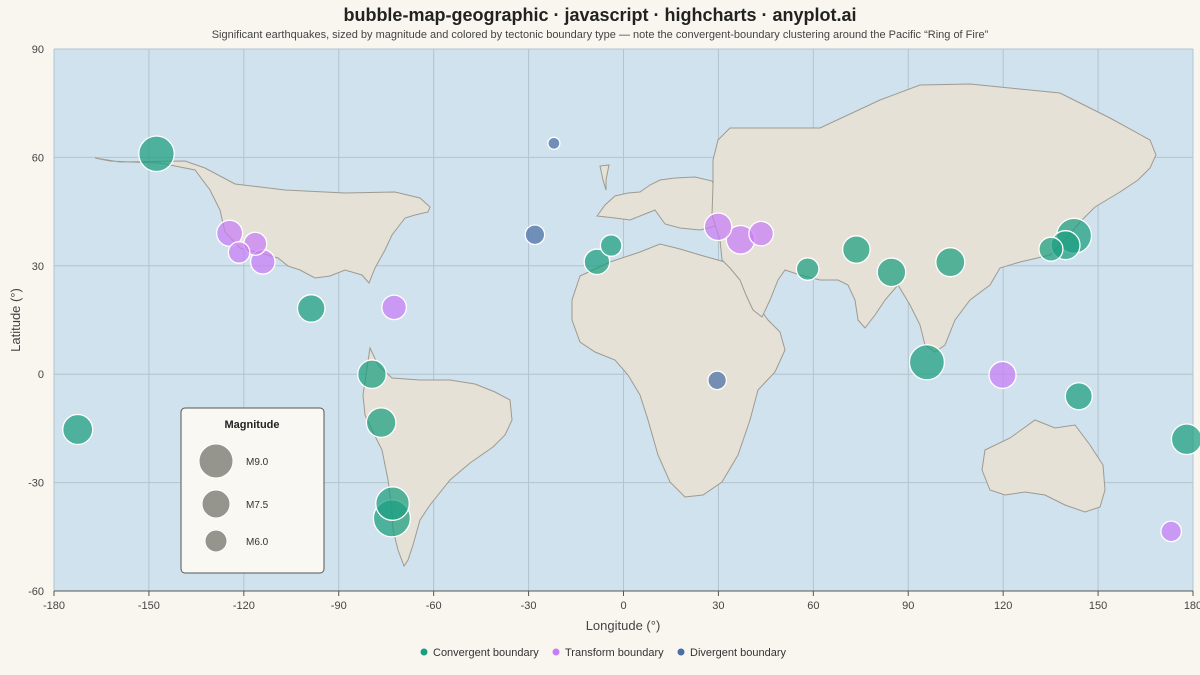  What do you see at coordinates (1192, 606) in the screenshot?
I see `x-tick-label: 180` at bounding box center [1192, 606].